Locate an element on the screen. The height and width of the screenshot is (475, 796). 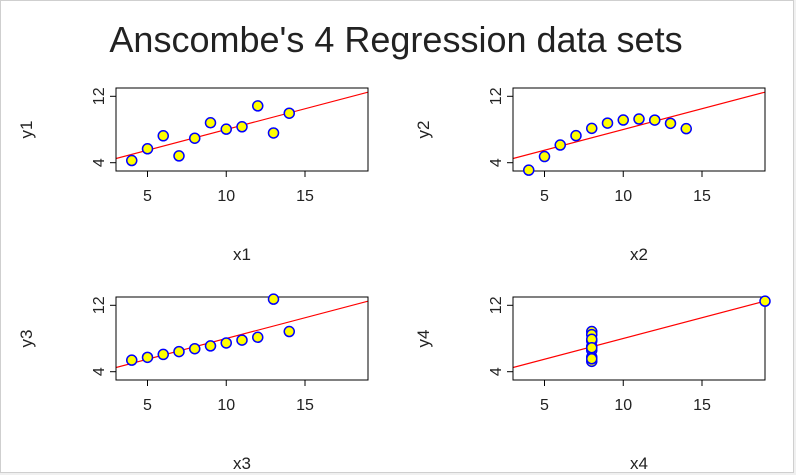
y-axis-label: y1 is located at coordinates (26, 130).